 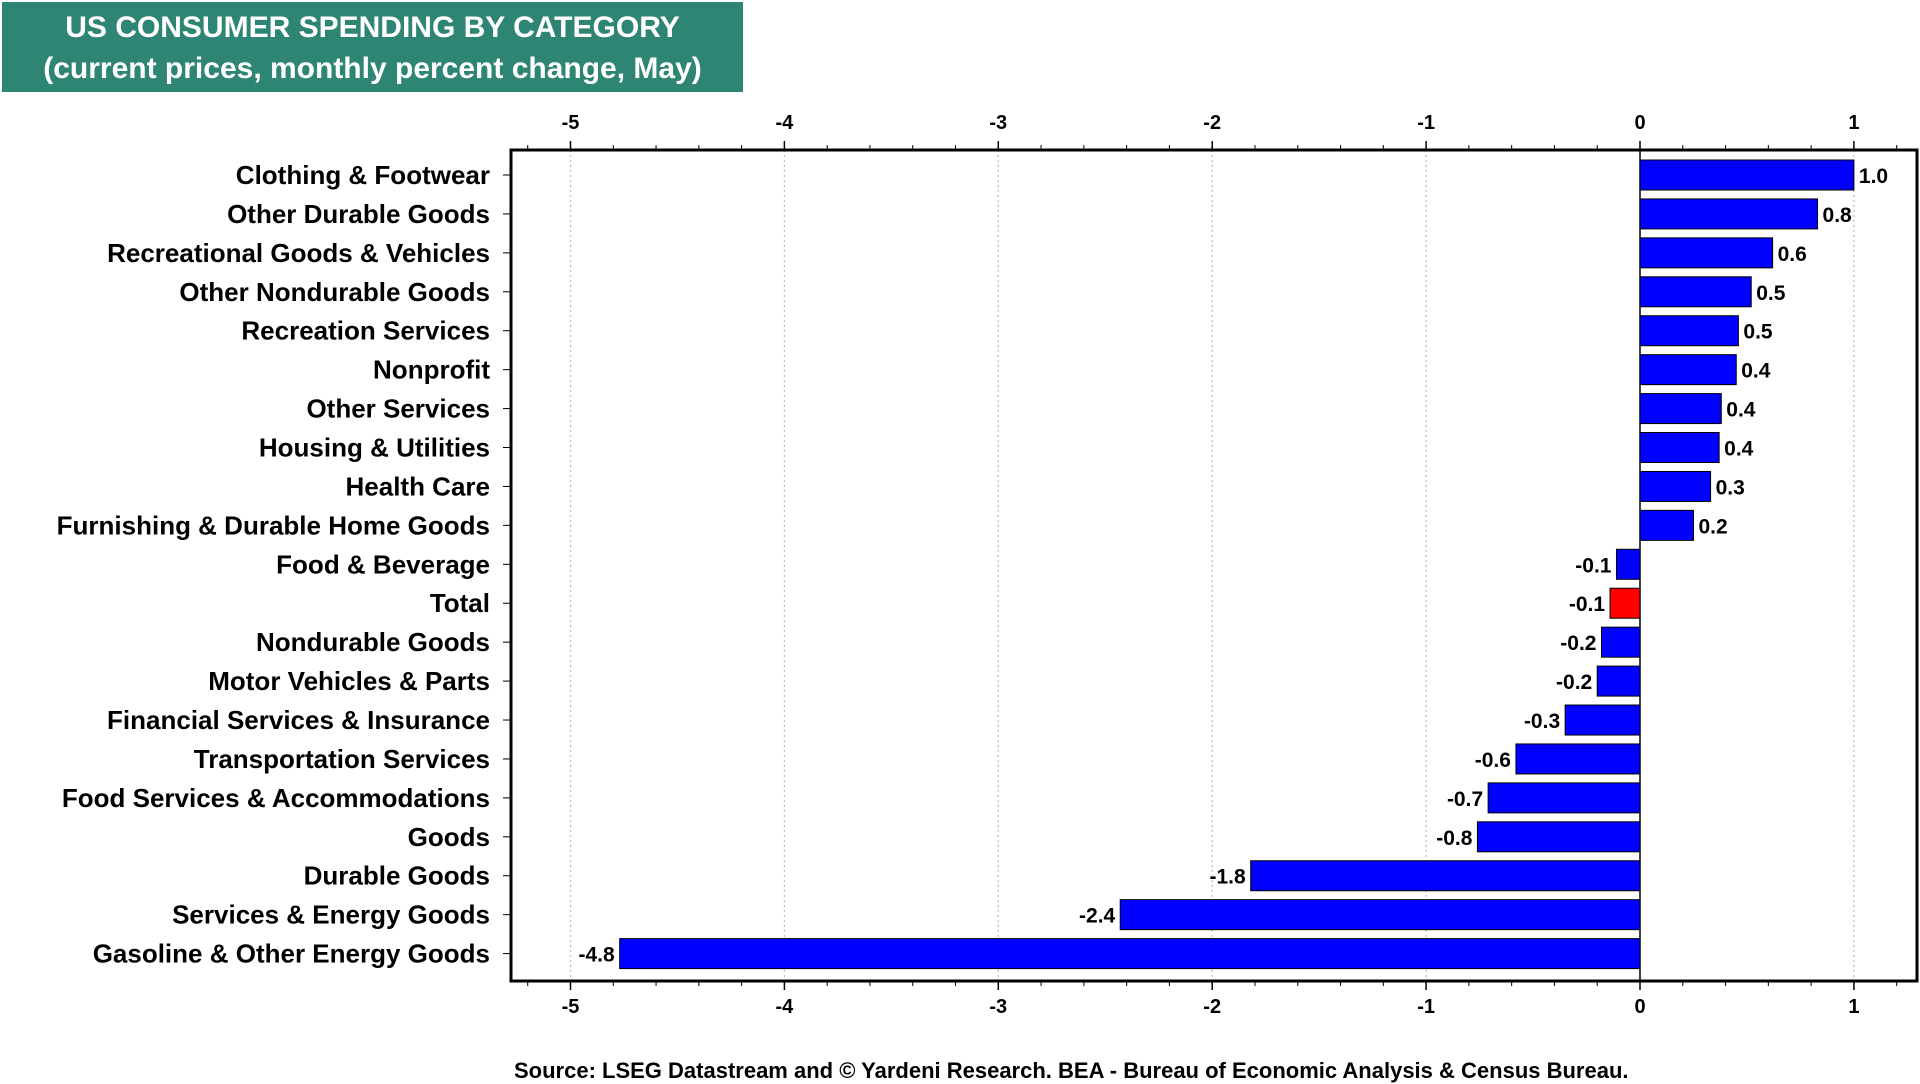 What do you see at coordinates (418, 486) in the screenshot?
I see `category-label: Health Care` at bounding box center [418, 486].